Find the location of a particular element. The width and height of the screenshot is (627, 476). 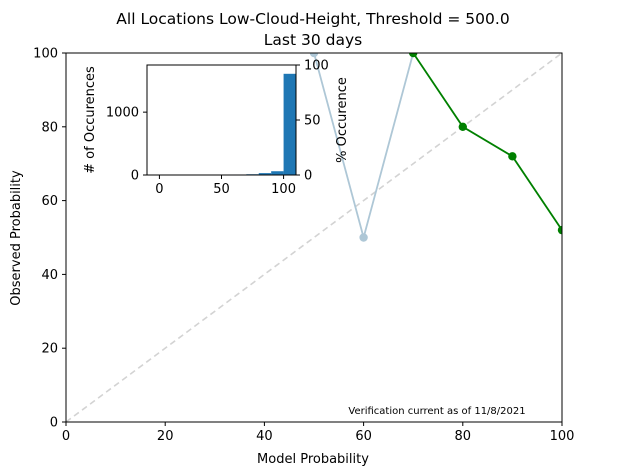

x-tick-label: 100 is located at coordinates (562, 436).